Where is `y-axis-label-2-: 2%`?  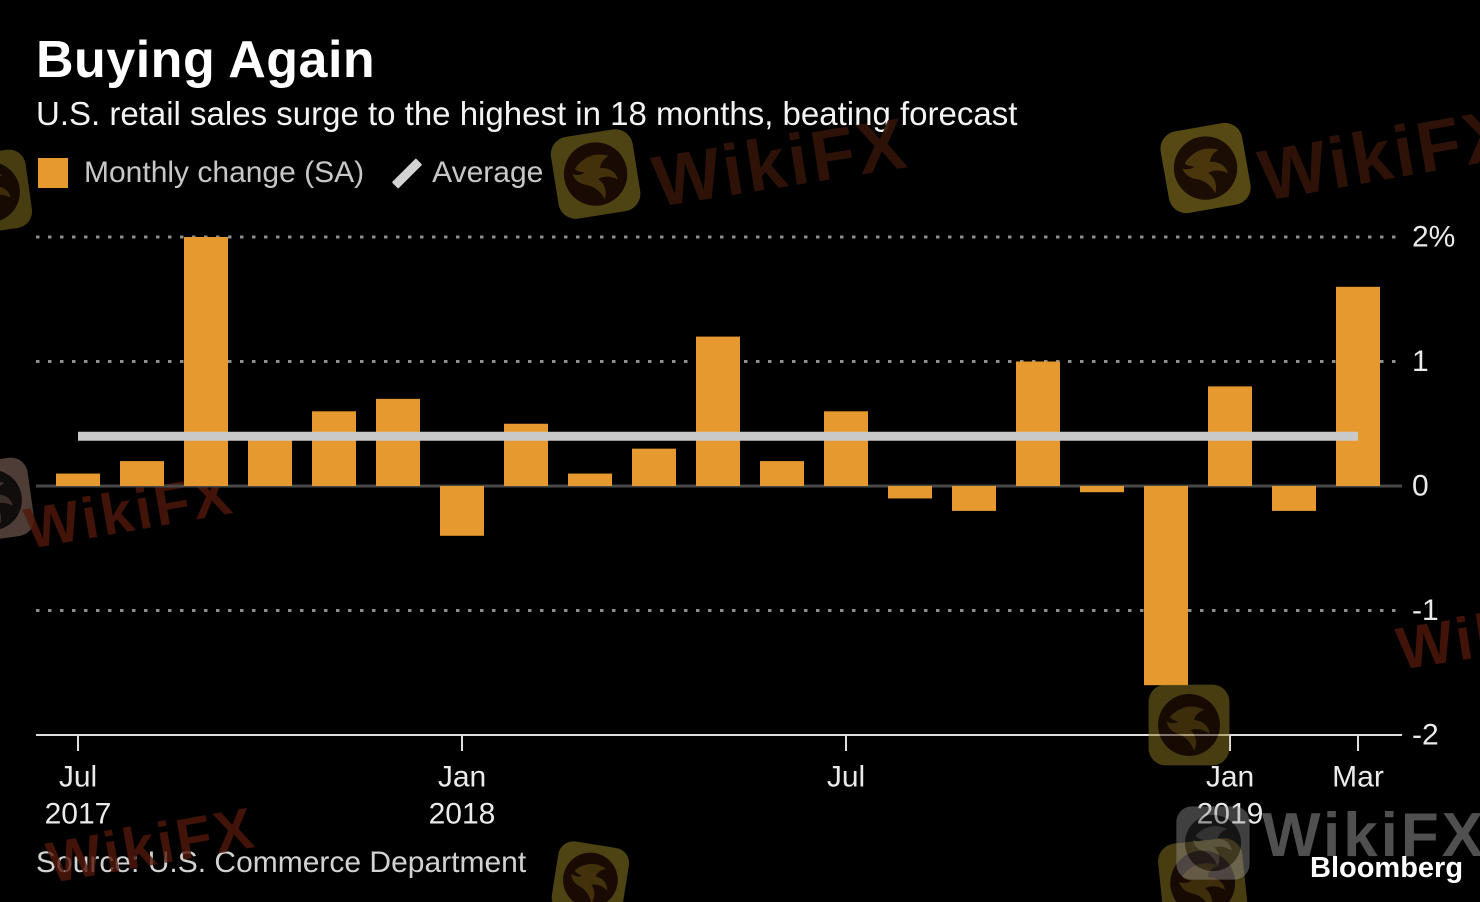
y-axis-label-2-: 2% is located at coordinates (1433, 237).